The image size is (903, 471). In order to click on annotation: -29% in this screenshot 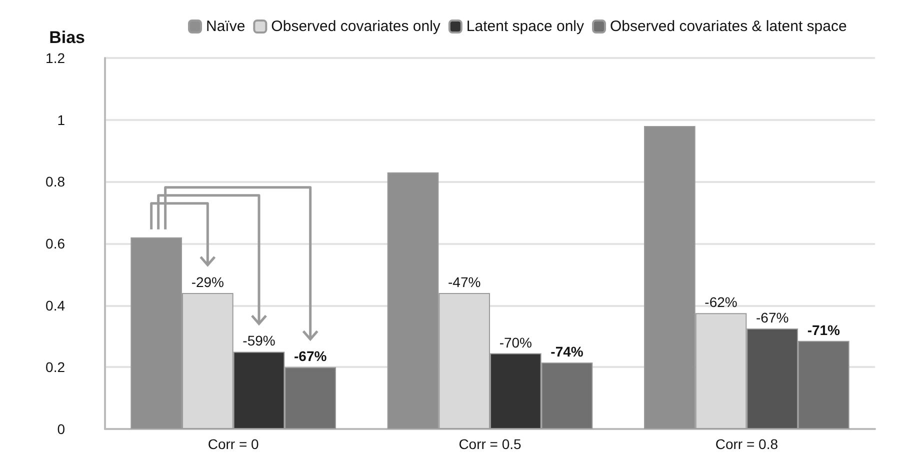, I will do `click(207, 282)`.